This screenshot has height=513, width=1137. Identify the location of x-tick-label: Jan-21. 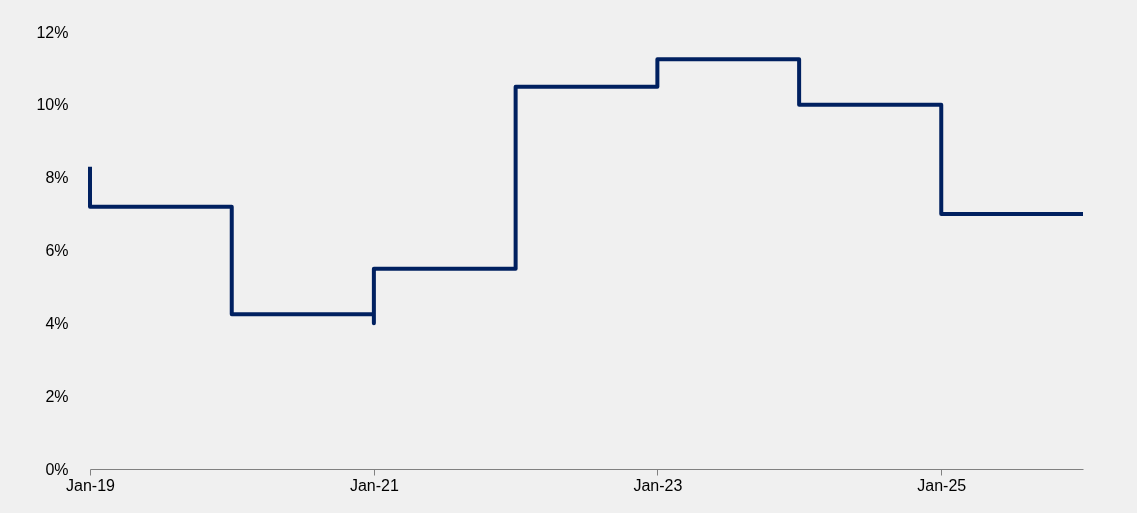
(374, 485).